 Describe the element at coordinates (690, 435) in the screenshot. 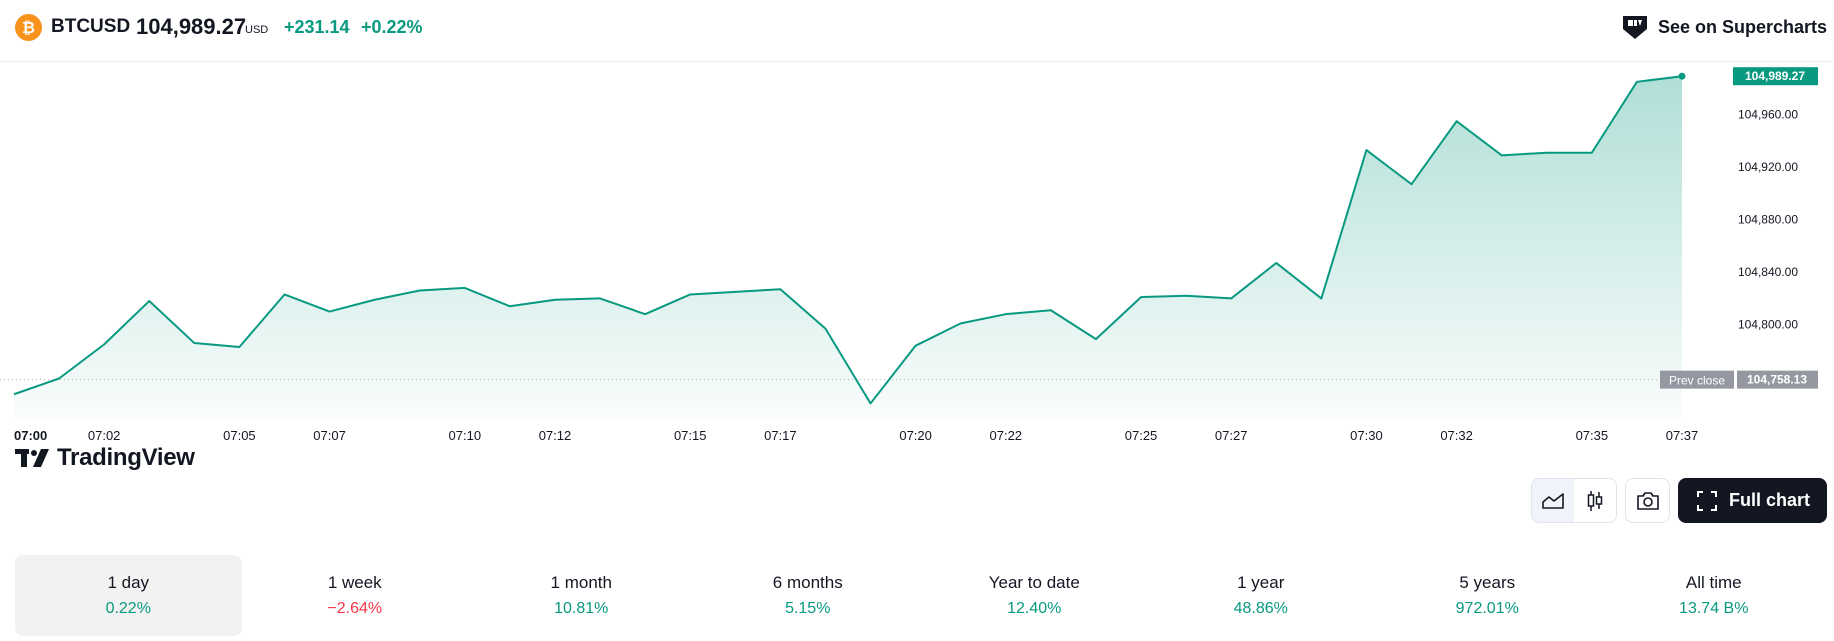

I see `x-axis-tick-label: 07:15` at that location.